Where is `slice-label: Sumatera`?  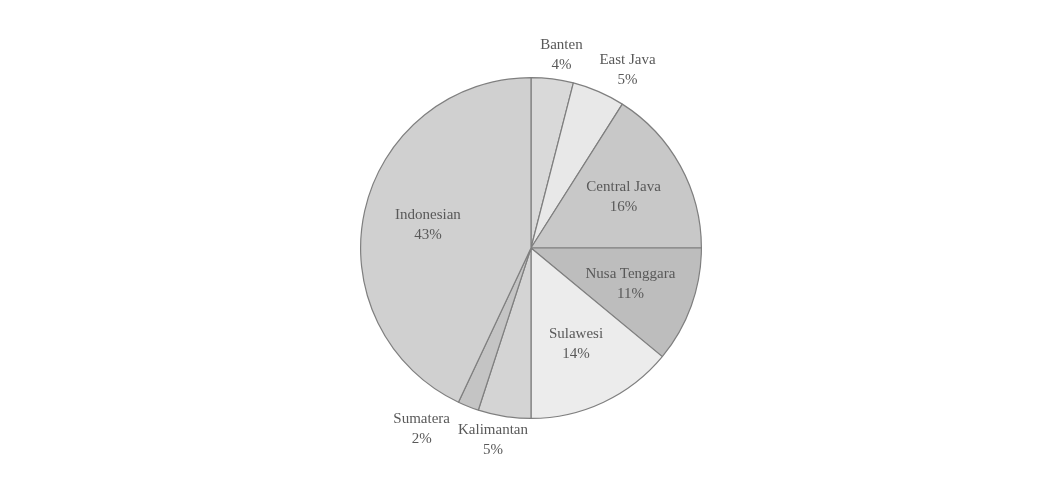 slice-label: Sumatera is located at coordinates (422, 417).